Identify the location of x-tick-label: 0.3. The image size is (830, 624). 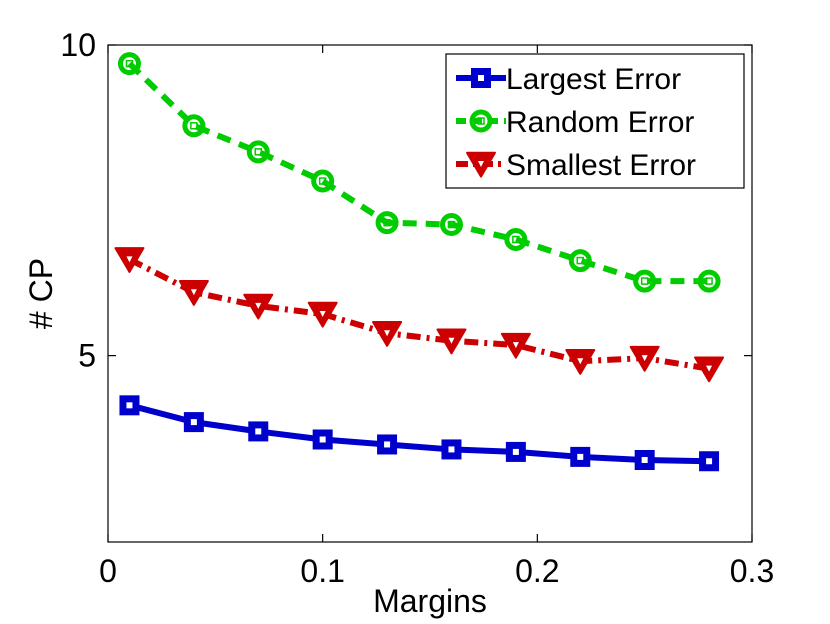
(752, 571).